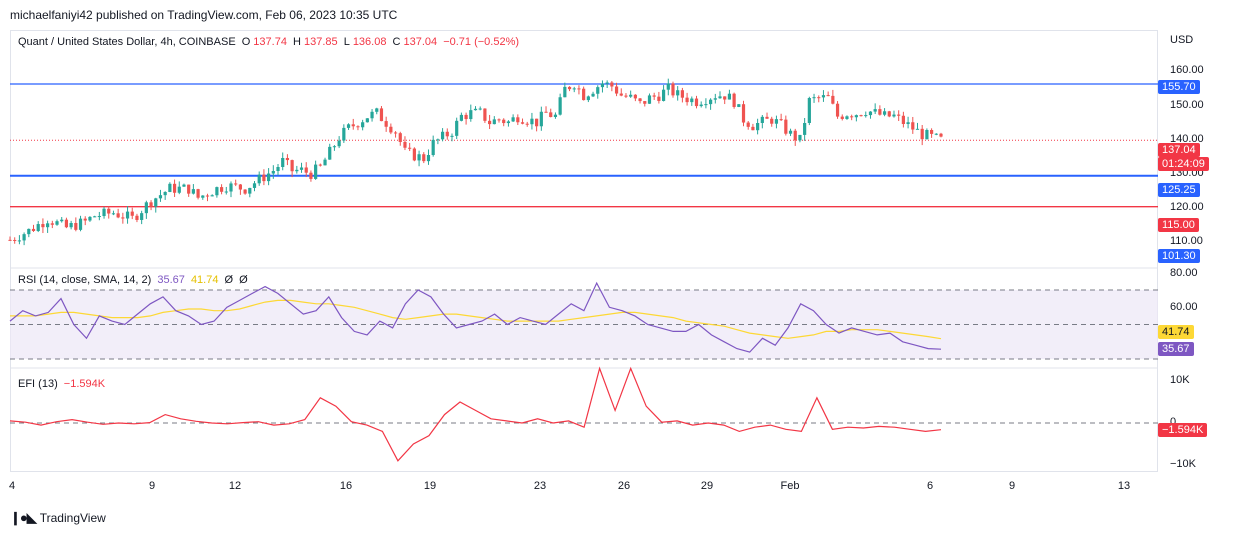 Image resolution: width=1240 pixels, height=535 pixels. I want to click on date-tick: 16, so click(346, 486).